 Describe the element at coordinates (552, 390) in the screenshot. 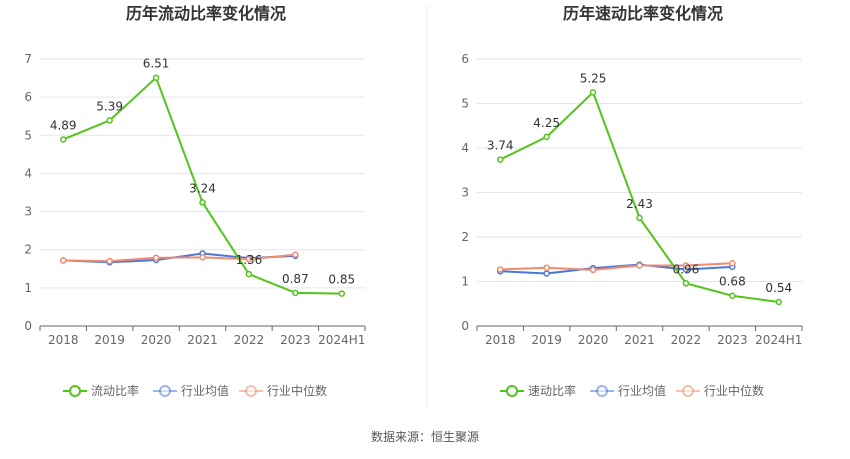

I see `legend-label: 速动比率` at that location.